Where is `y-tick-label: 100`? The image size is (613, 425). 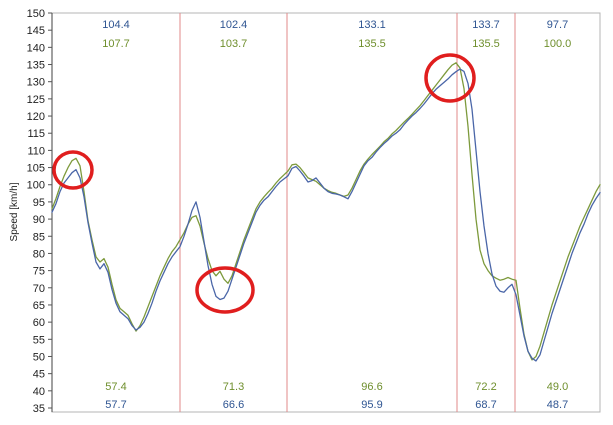
y-tick-label: 100 is located at coordinates (36, 186).